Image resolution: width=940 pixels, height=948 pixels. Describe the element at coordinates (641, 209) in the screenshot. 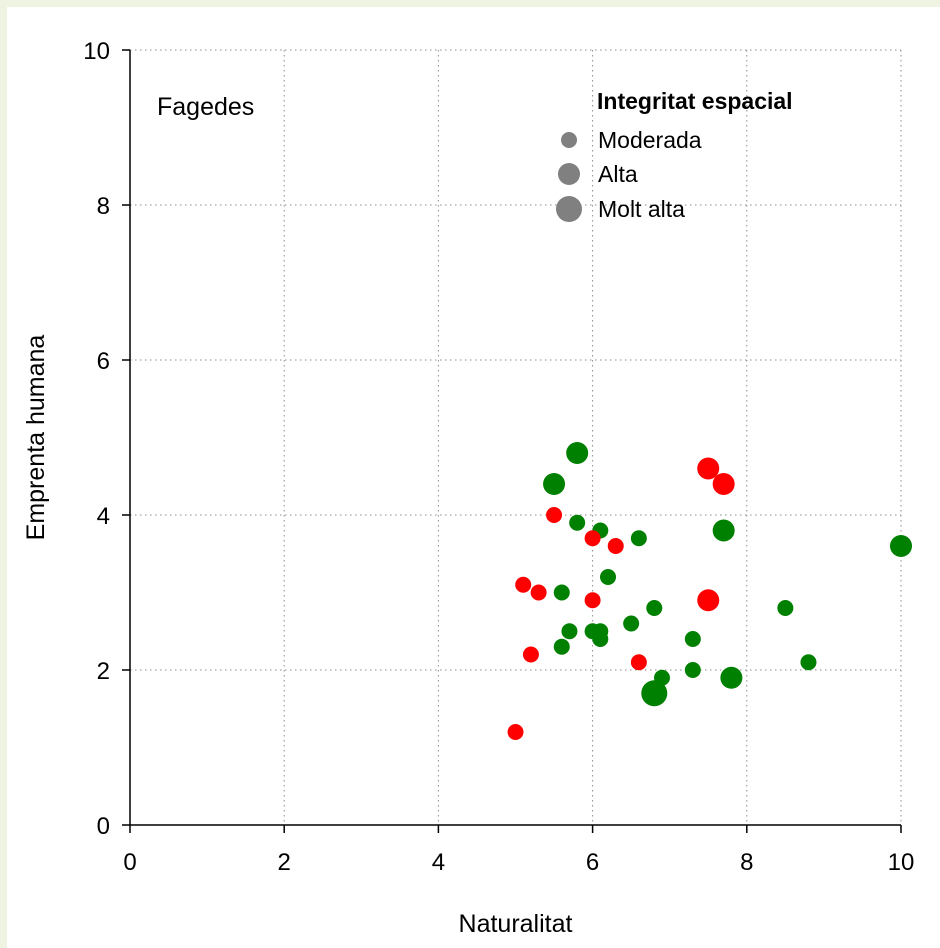

I see `legend-label: Molt alta` at that location.